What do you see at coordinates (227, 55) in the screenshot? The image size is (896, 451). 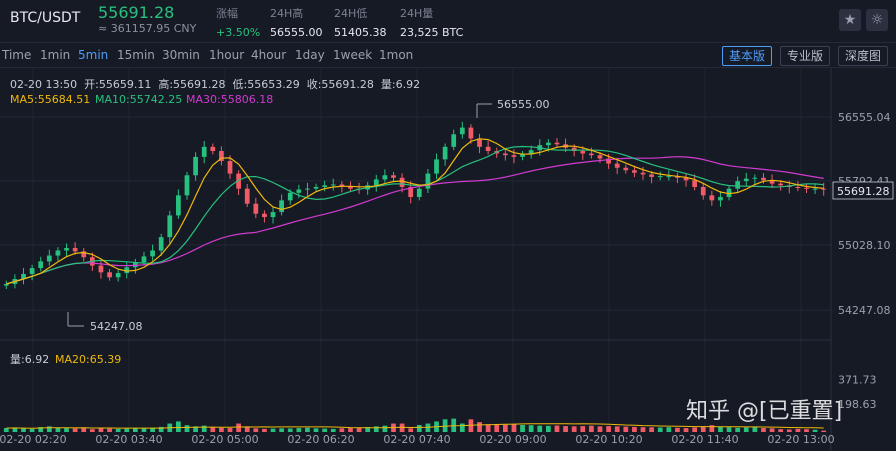 I see `interval-1hour: 1hour` at bounding box center [227, 55].